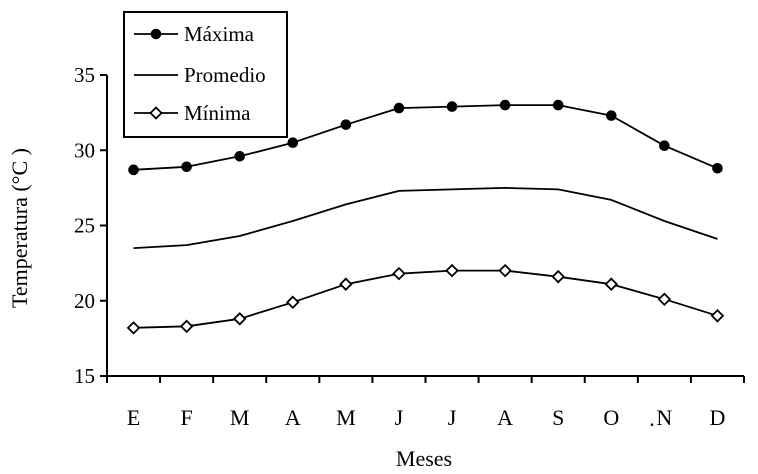 The width and height of the screenshot is (758, 474). What do you see at coordinates (84, 226) in the screenshot?
I see `y-tick-label: 25` at bounding box center [84, 226].